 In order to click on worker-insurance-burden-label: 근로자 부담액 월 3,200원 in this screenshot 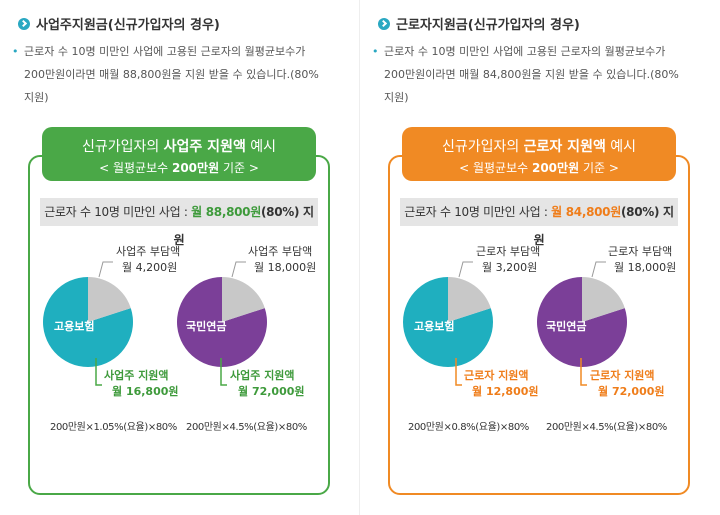, I will do `click(508, 259)`.